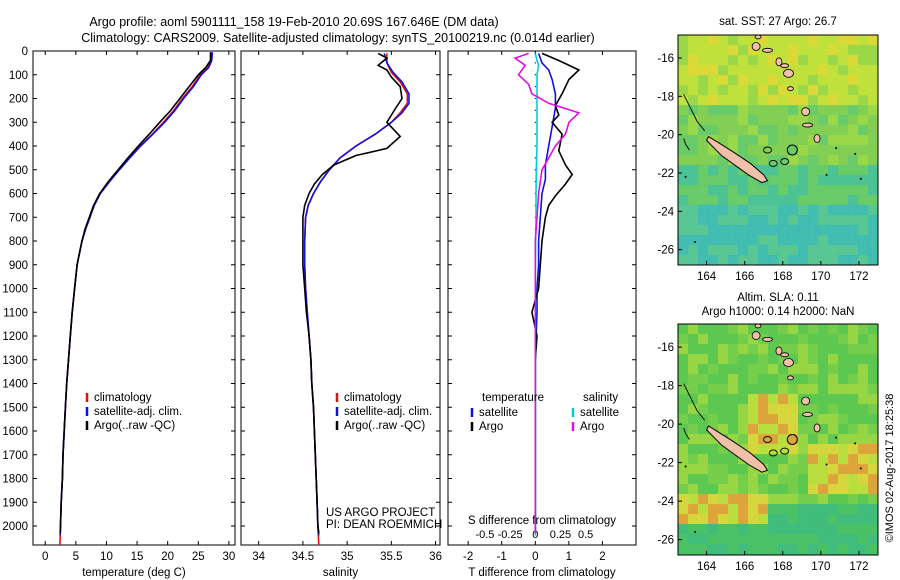  Describe the element at coordinates (785, 161) in the screenshot. I see `reef-outline` at that location.